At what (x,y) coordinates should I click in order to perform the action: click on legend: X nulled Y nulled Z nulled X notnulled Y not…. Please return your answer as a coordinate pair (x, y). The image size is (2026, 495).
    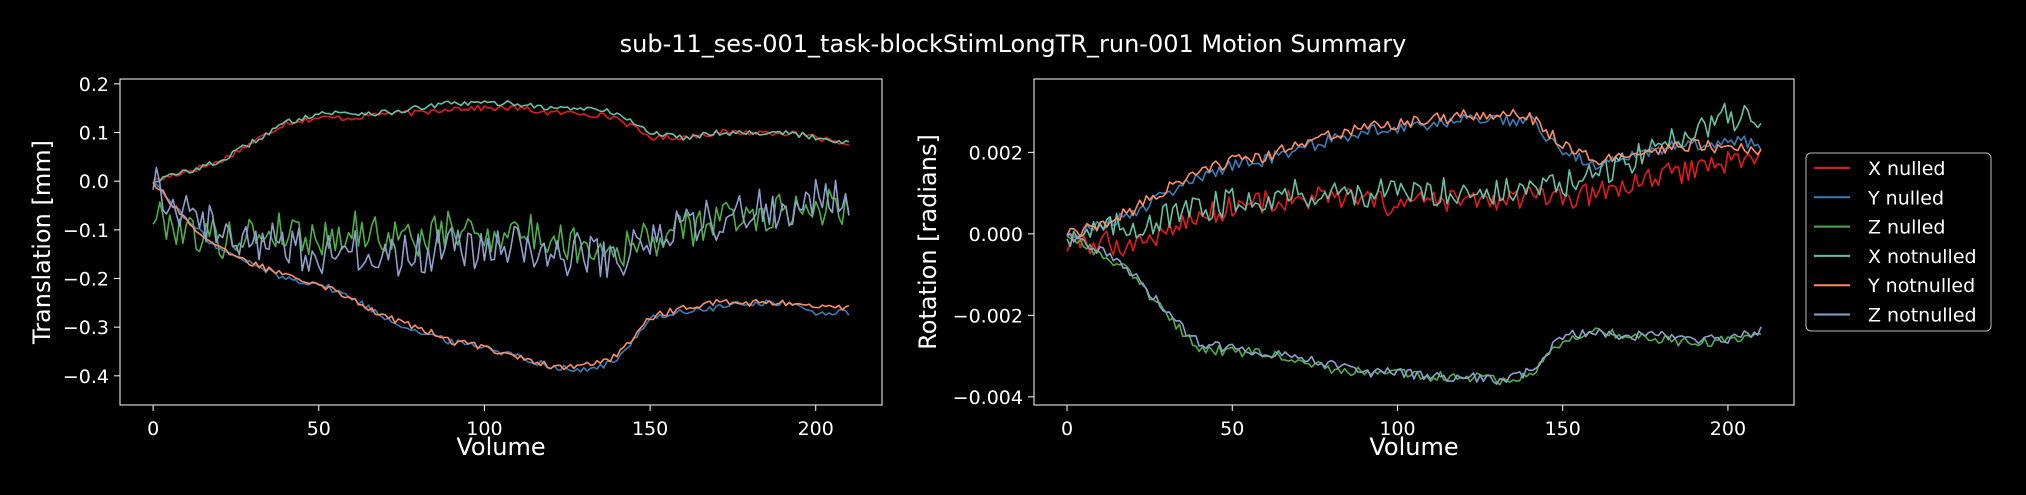
    Looking at the image, I should click on (1898, 242).